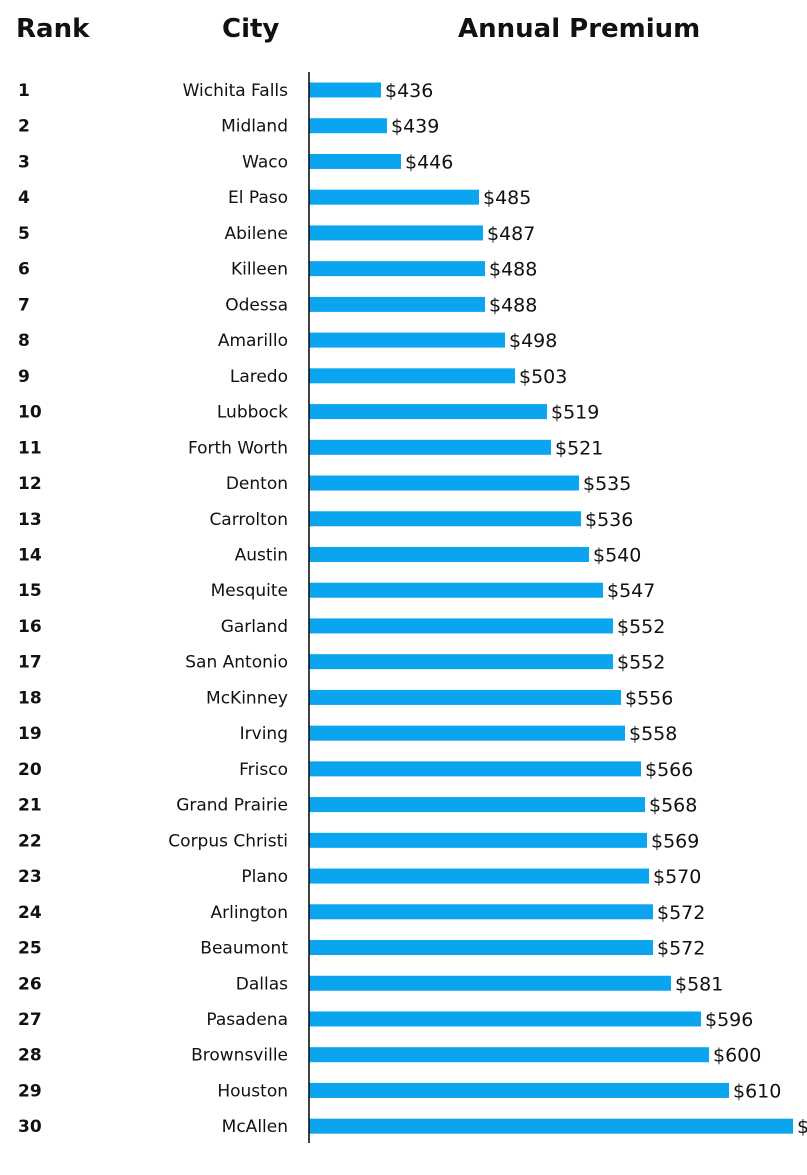 This screenshot has width=807, height=1175. What do you see at coordinates (261, 555) in the screenshot?
I see `city-label: Austin` at bounding box center [261, 555].